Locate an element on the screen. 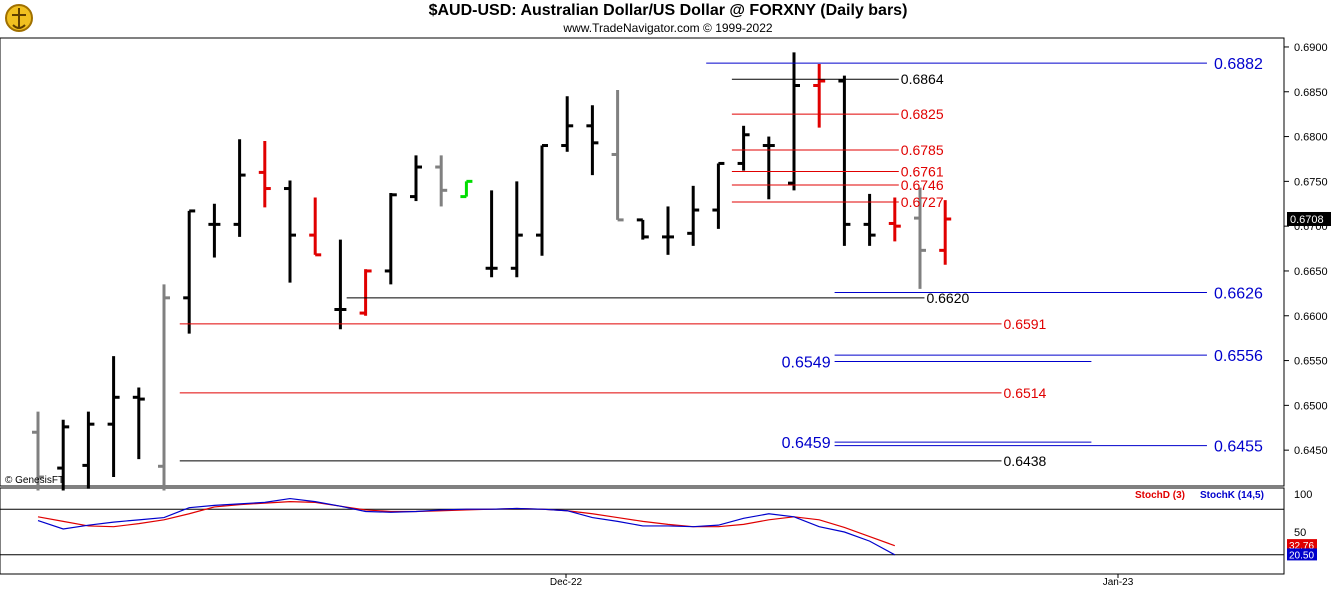  chart-subtitle: www.TradeNavigator.com © 1999-2022 is located at coordinates (668, 28).